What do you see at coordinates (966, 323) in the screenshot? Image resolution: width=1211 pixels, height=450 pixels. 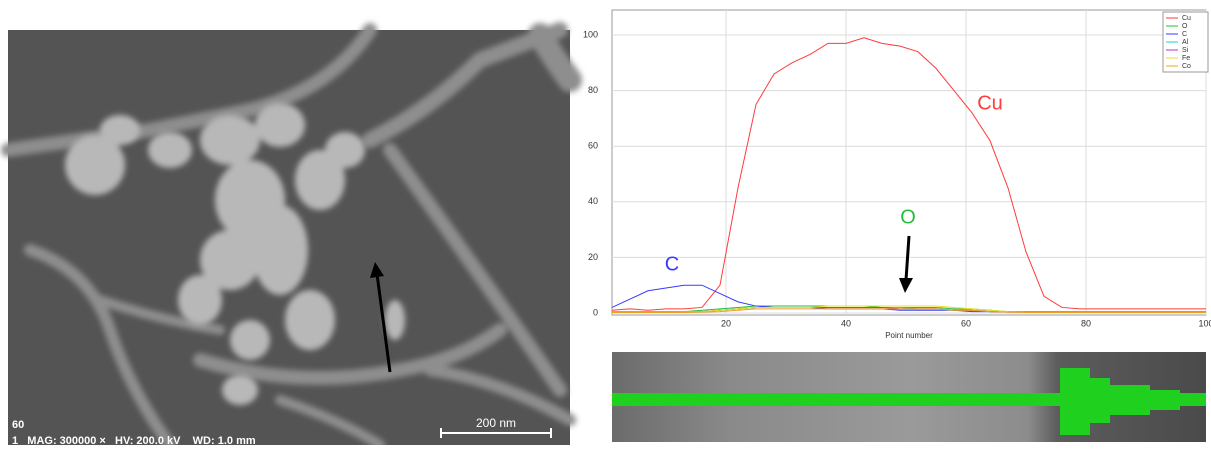 I see `x-tick-label: 60` at bounding box center [966, 323].